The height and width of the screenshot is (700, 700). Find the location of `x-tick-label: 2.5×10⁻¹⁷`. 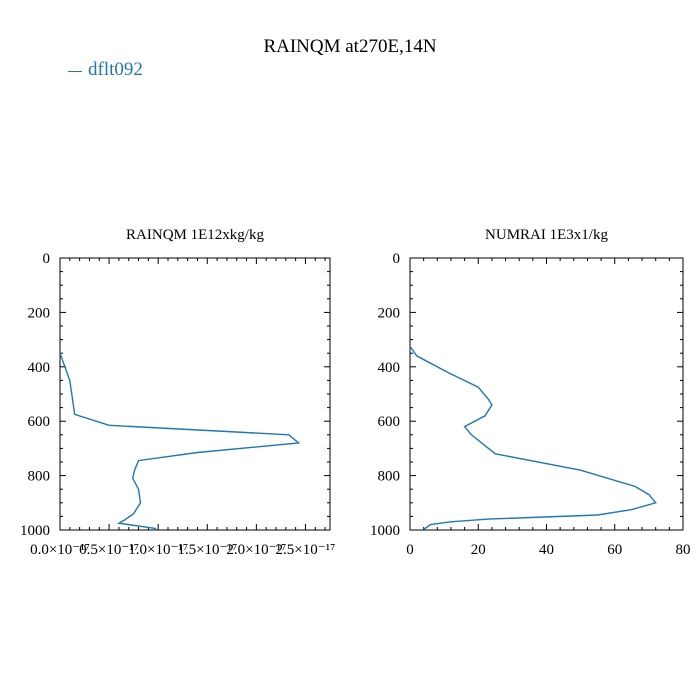

x-tick-label: 2.5×10⁻¹⁷ is located at coordinates (306, 550).